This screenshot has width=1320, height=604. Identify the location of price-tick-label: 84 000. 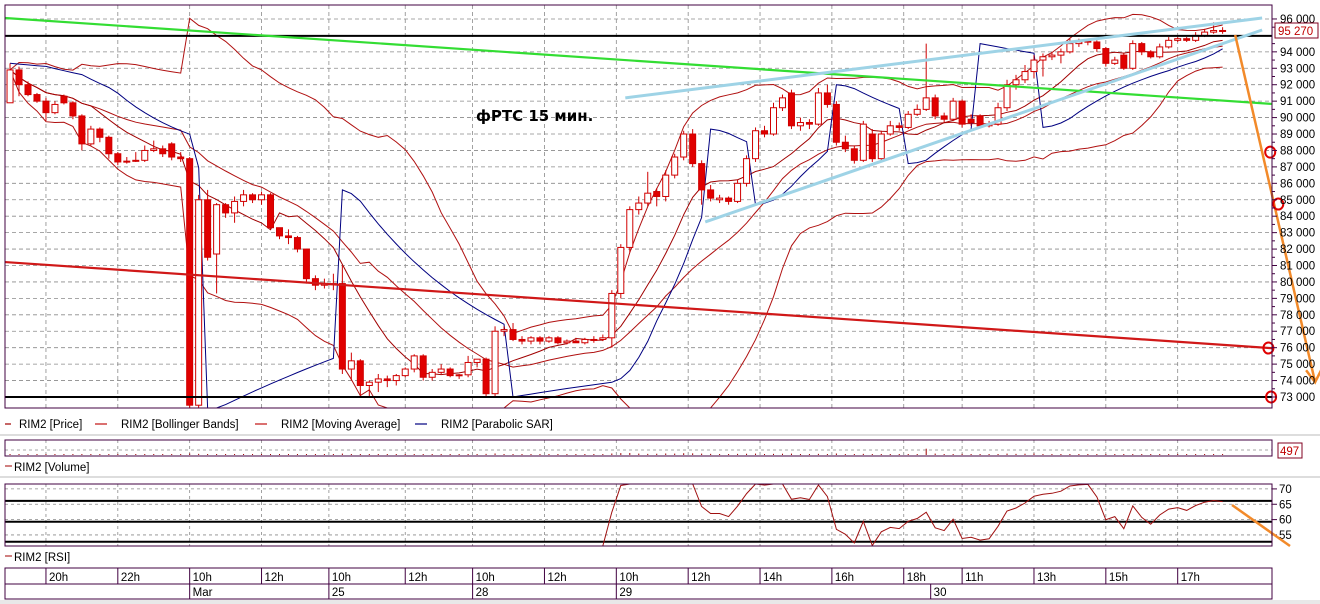
(1297, 217).